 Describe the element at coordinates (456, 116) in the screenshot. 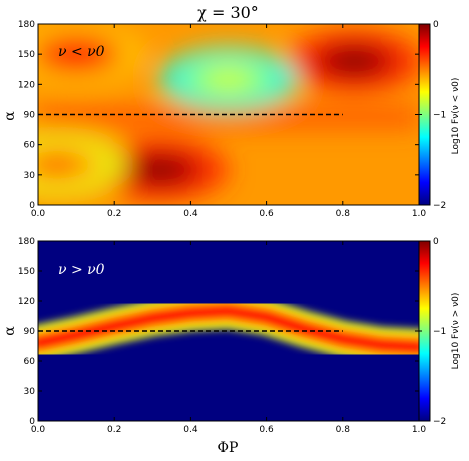

I see `top-colorbar-label: Log10 Fν(ν < ν0)` at that location.